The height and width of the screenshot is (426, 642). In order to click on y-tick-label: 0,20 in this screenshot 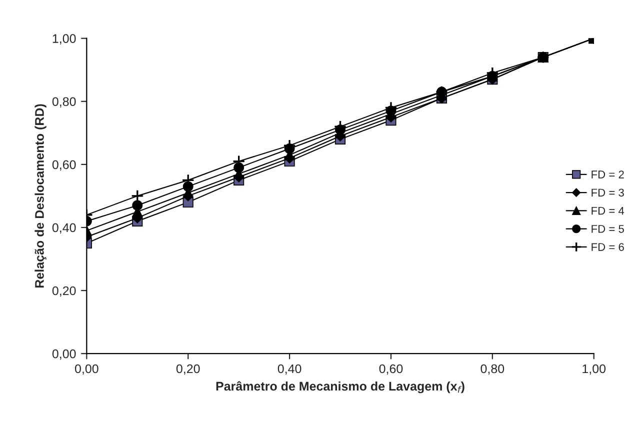, I will do `click(64, 291)`.